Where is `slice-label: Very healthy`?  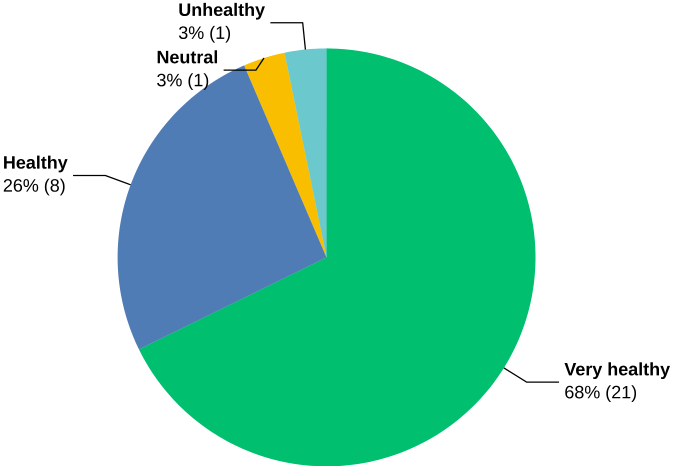 slice-label: Very healthy is located at coordinates (617, 370).